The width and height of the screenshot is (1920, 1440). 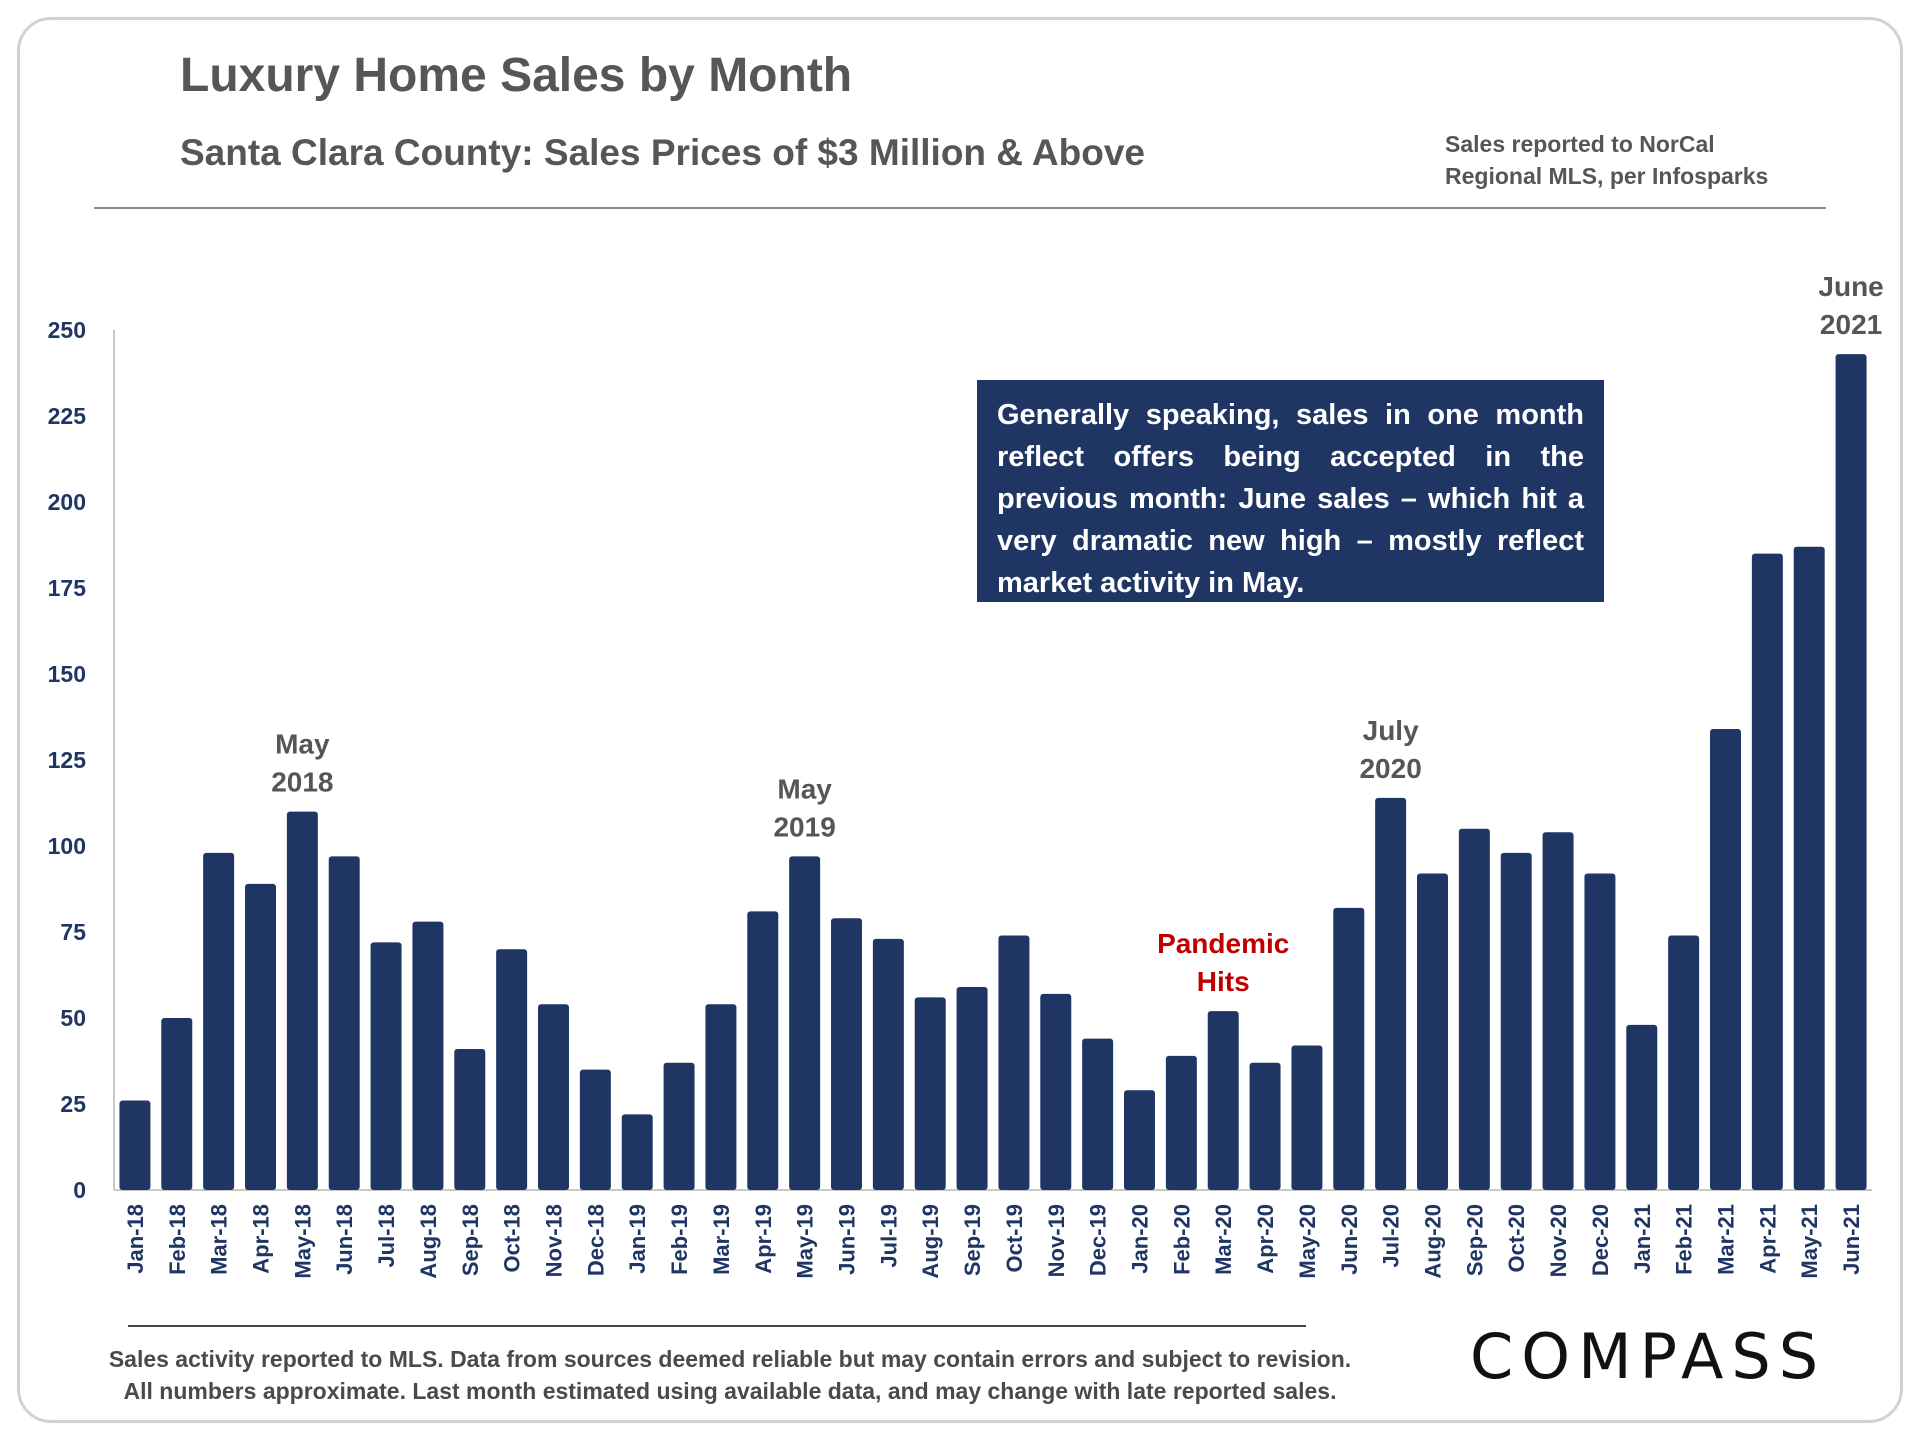 What do you see at coordinates (67, 846) in the screenshot?
I see `y-tick-label: 100` at bounding box center [67, 846].